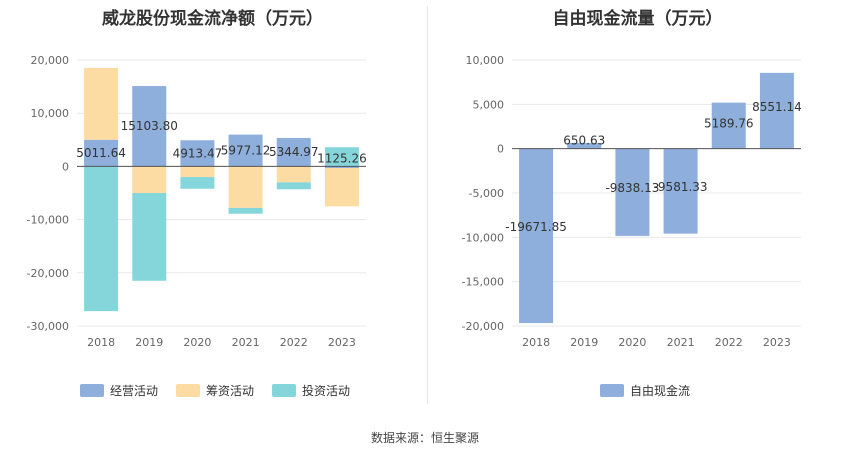 The height and width of the screenshot is (459, 850). I want to click on data-label: 15103.80, so click(149, 126).